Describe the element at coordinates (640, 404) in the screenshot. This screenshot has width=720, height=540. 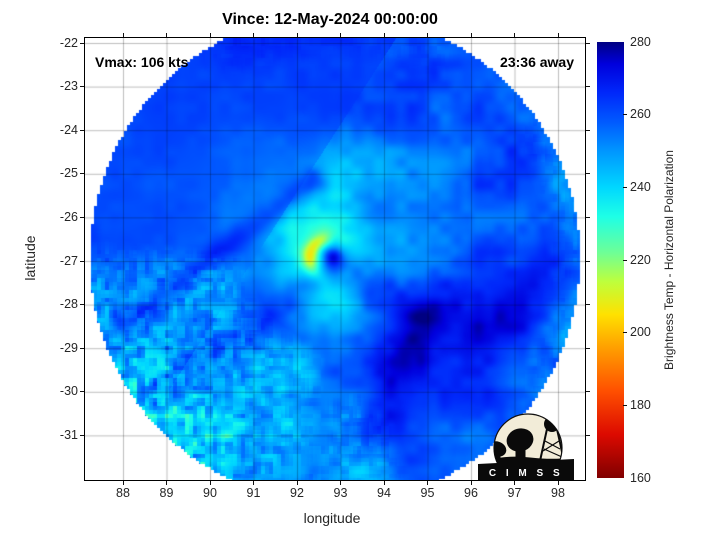
I see `colorbar-tick-label: 180` at that location.